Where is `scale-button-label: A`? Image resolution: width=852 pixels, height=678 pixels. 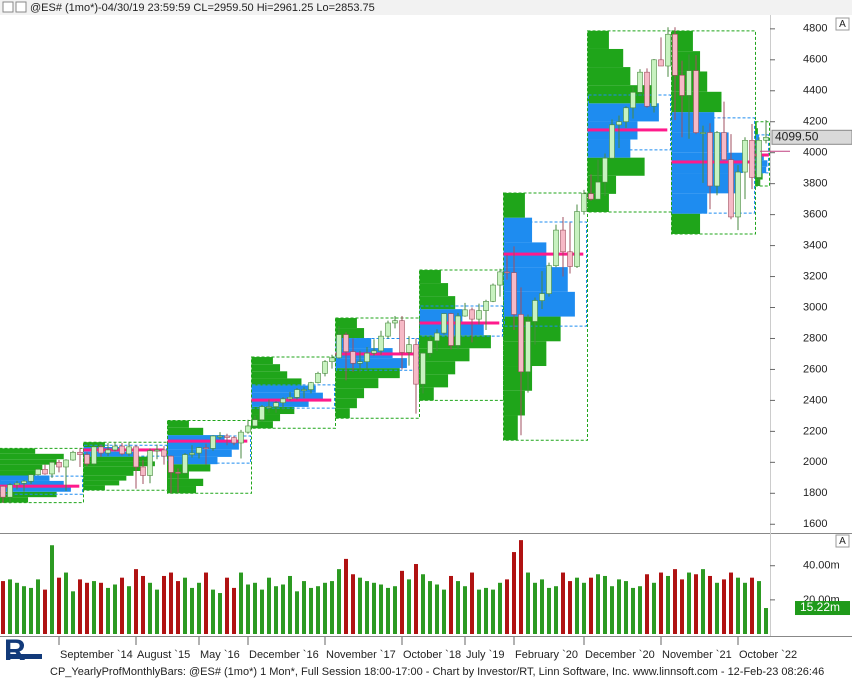
scale-button-label: A is located at coordinates (842, 24).